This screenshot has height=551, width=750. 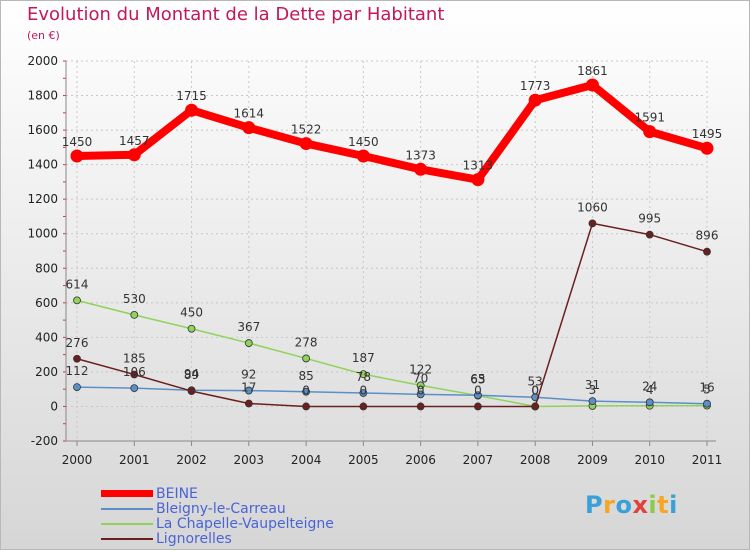 I want to click on data-label: 278, so click(x=306, y=342).